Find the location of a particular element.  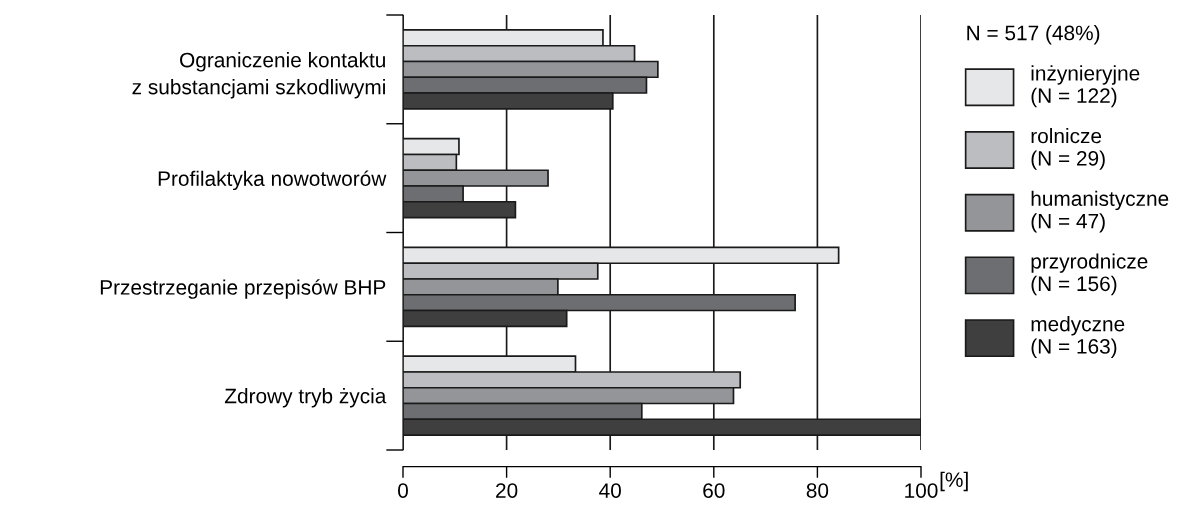

legend-label: humanistyczne (N = 47) is located at coordinates (1100, 211).